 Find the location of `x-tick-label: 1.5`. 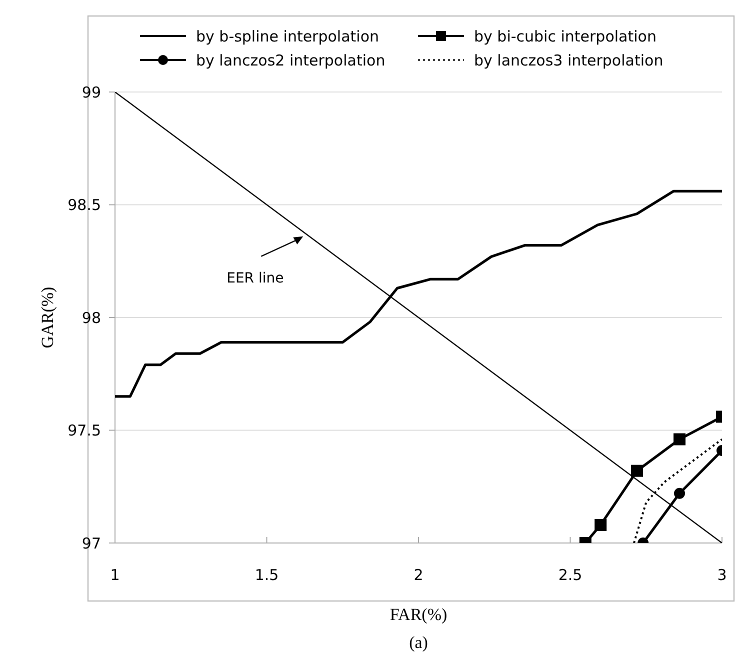

x-tick-label: 1.5 is located at coordinates (266, 575).